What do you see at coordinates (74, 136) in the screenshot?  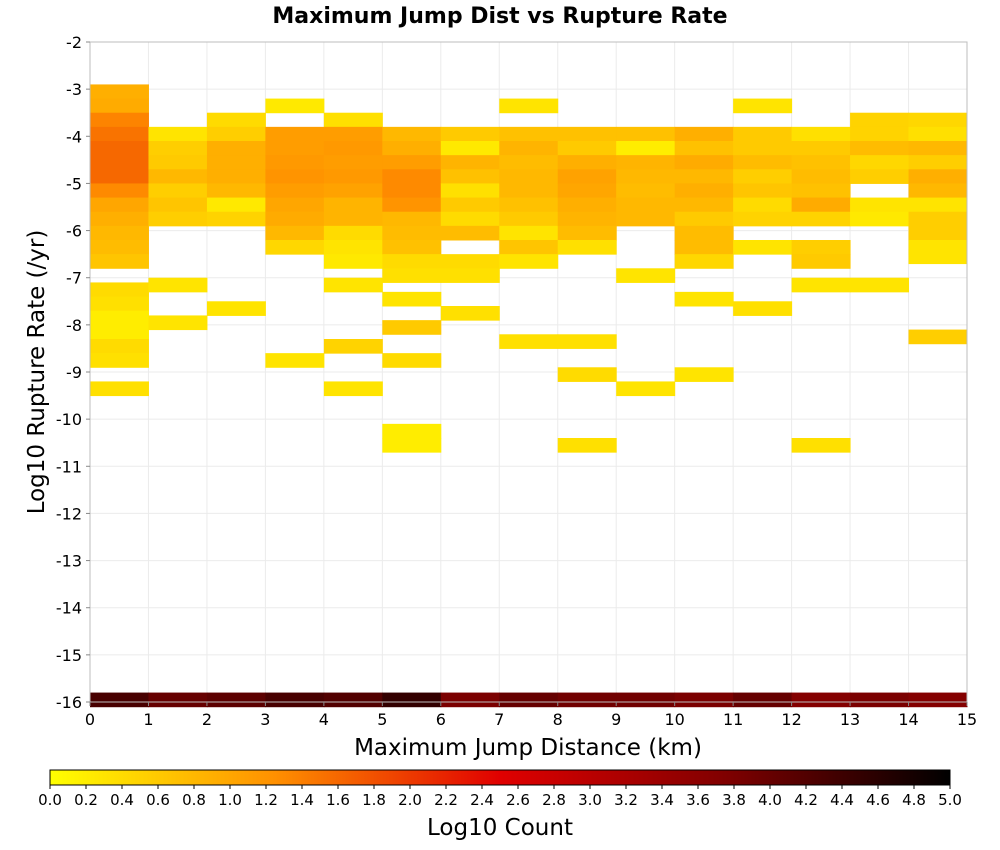 I see `y-tick-label: -4` at bounding box center [74, 136].